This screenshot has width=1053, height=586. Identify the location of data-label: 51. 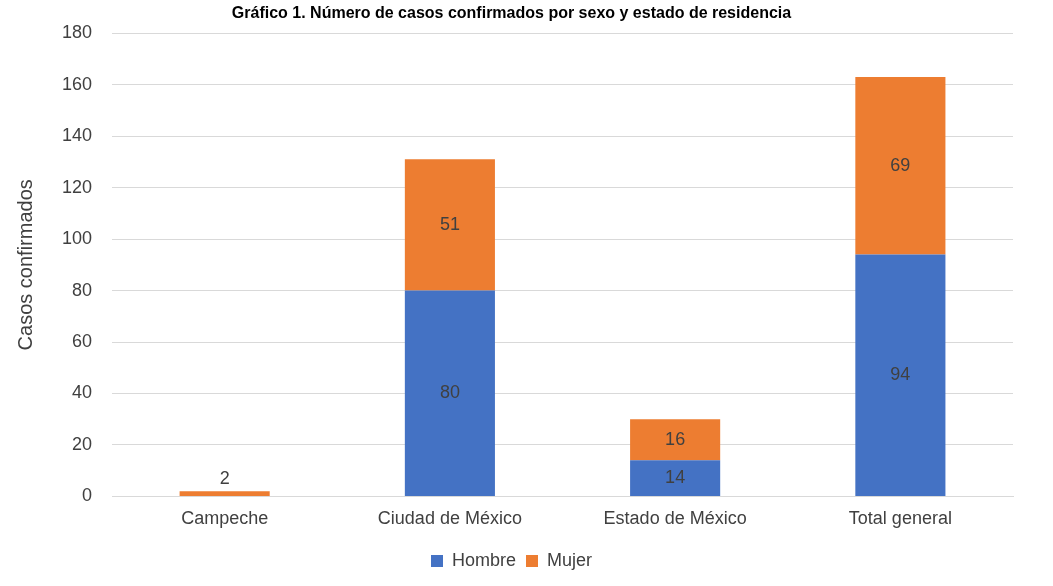
(449, 223).